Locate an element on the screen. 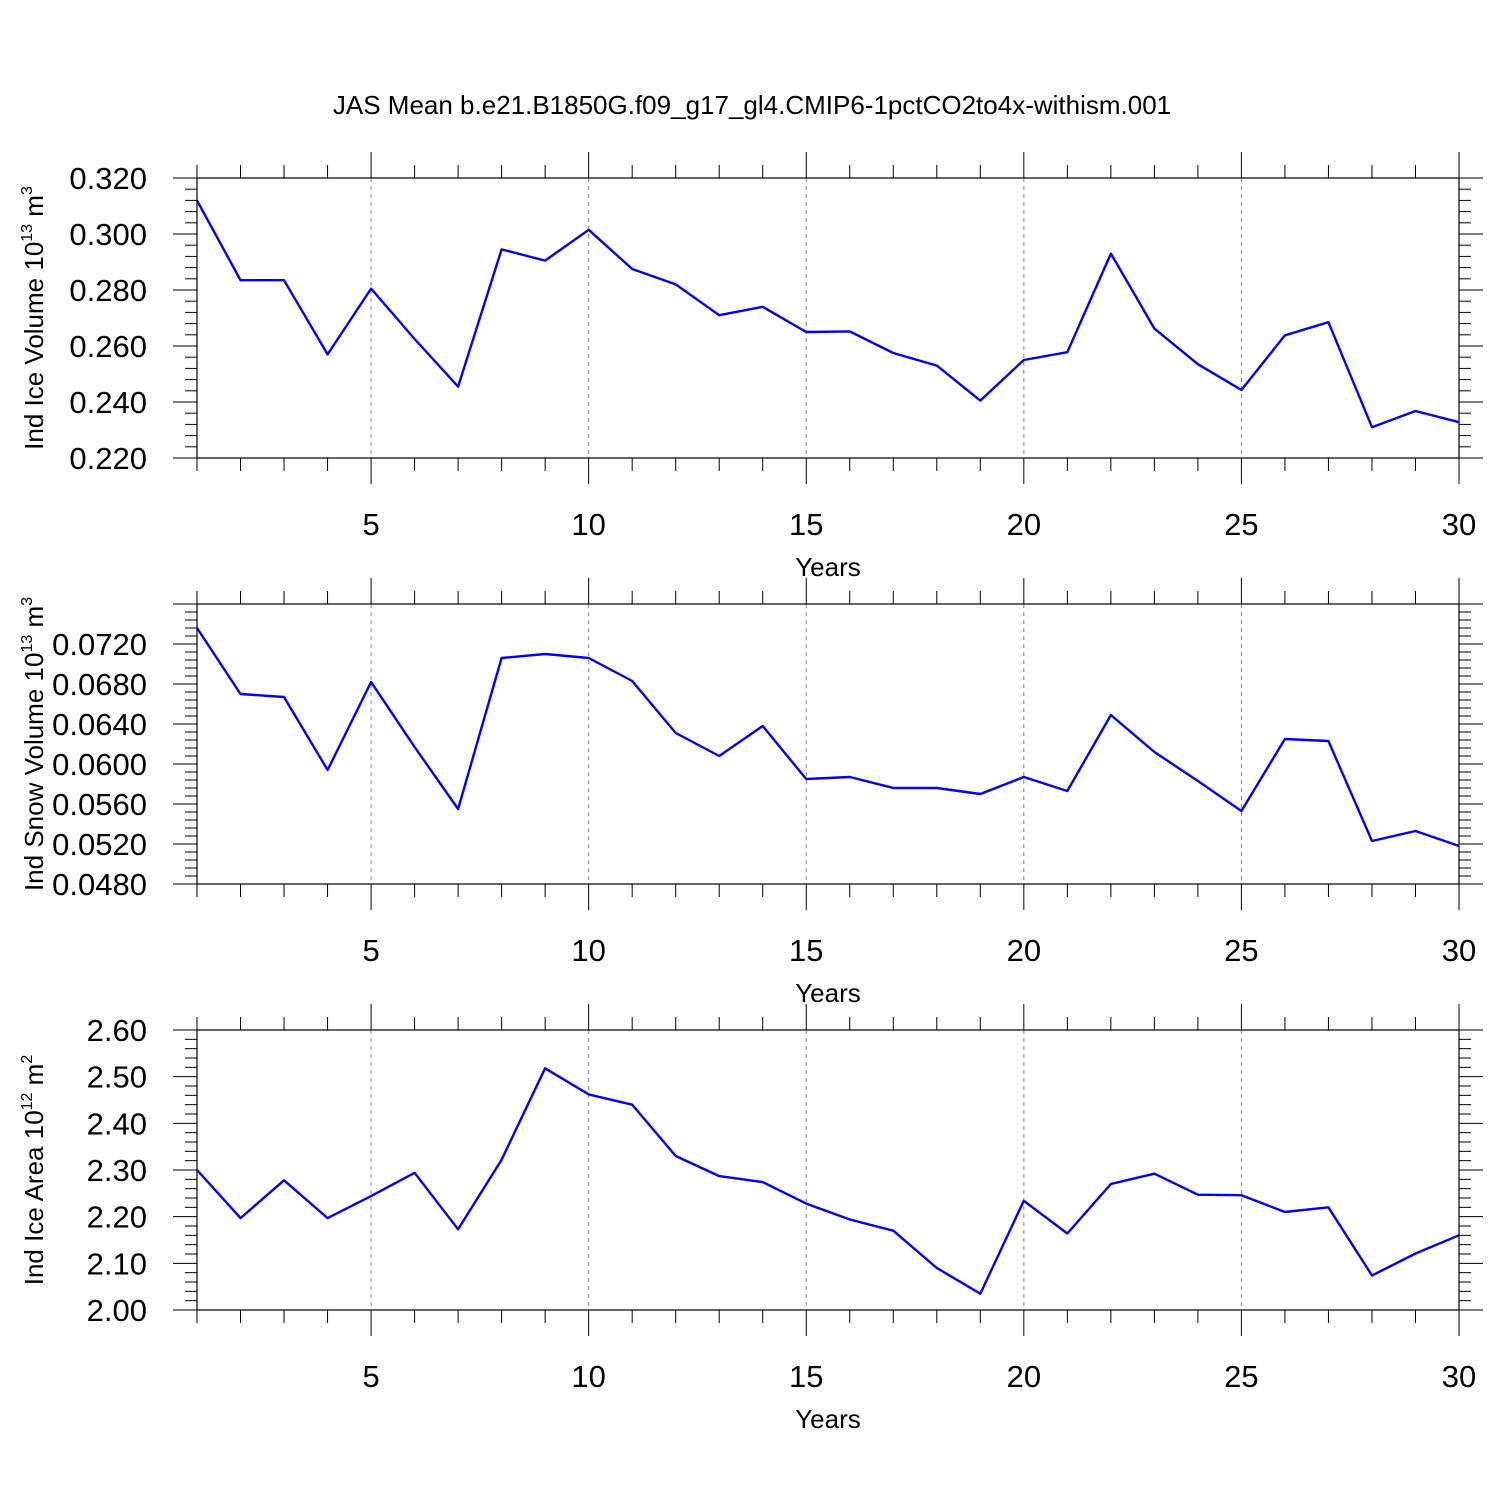  y-tick-label: 0.280 is located at coordinates (108, 290).